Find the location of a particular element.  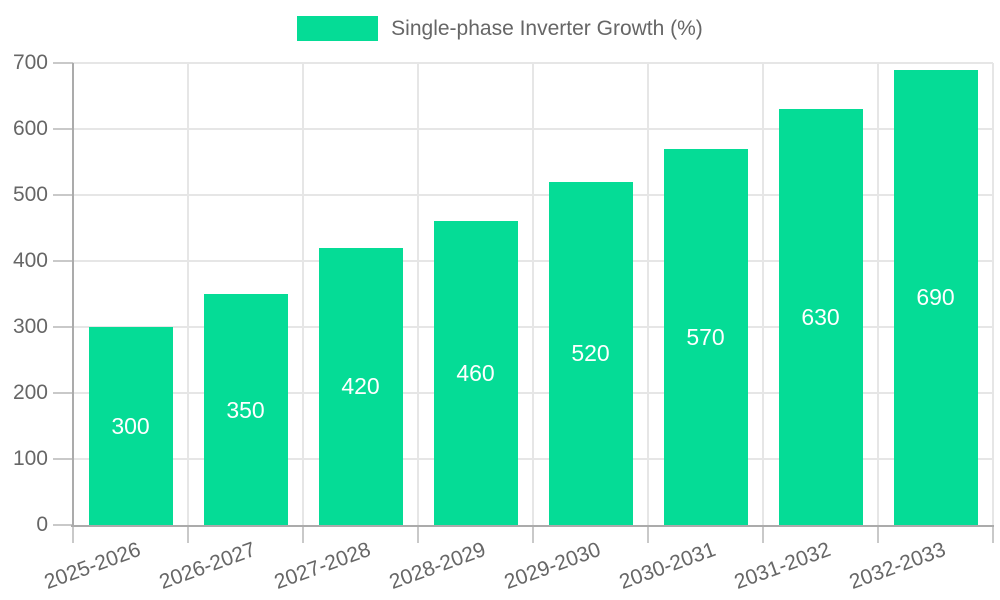

legend-swatch is located at coordinates (338, 28).